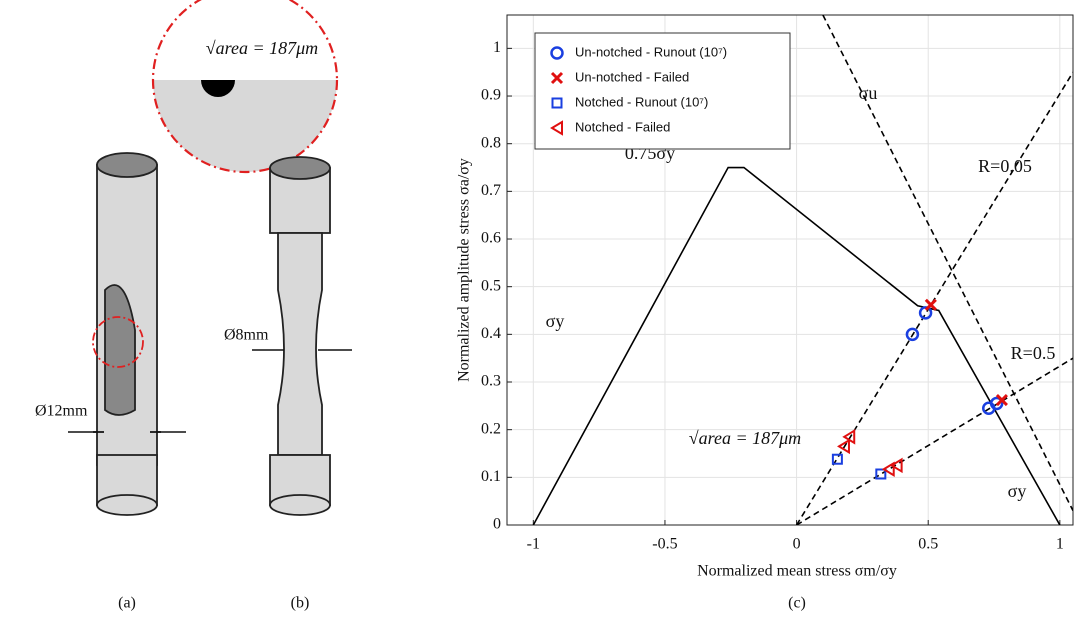 The width and height of the screenshot is (1074, 619). I want to click on x-tick-label: -0.5, so click(664, 544).